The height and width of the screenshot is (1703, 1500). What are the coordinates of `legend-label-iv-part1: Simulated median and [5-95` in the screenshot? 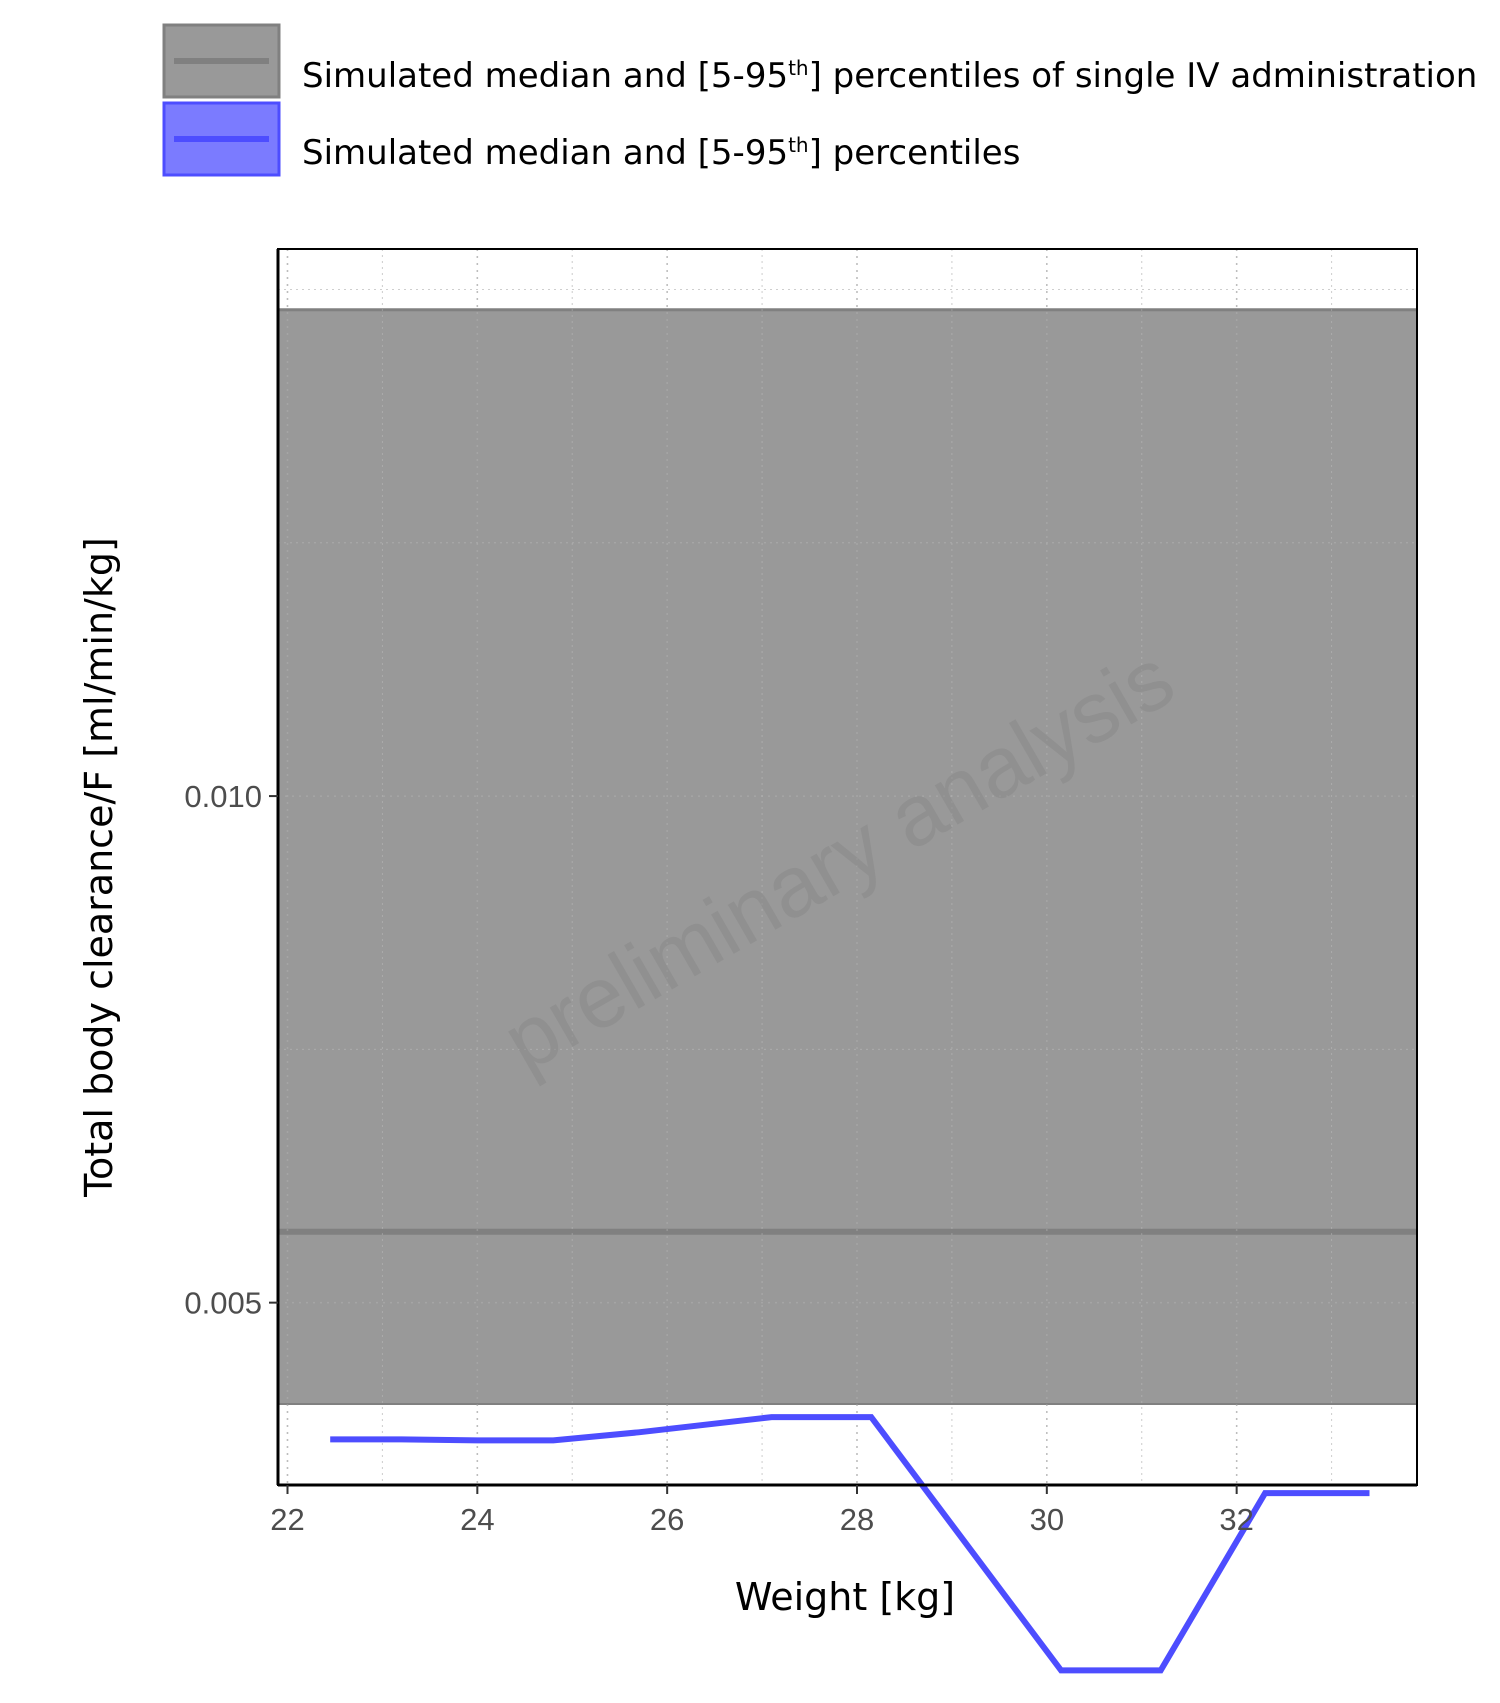 It's located at (545, 76).